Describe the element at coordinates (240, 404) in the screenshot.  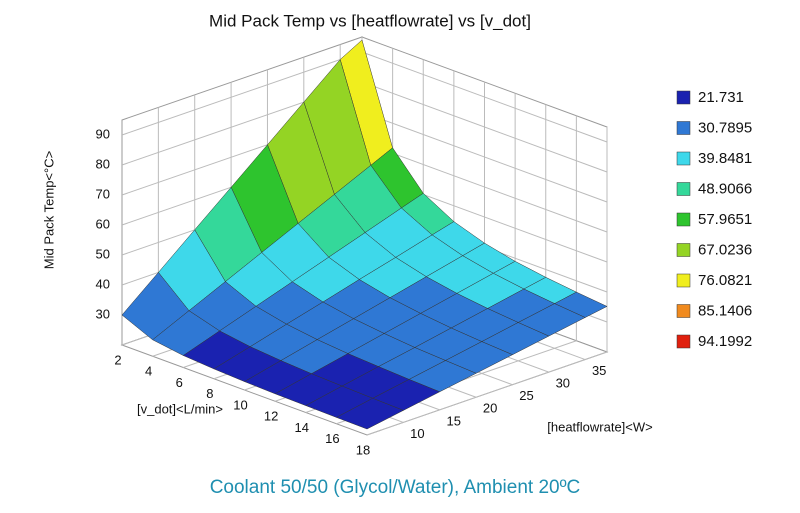
I see `x-tick-label: 10` at that location.